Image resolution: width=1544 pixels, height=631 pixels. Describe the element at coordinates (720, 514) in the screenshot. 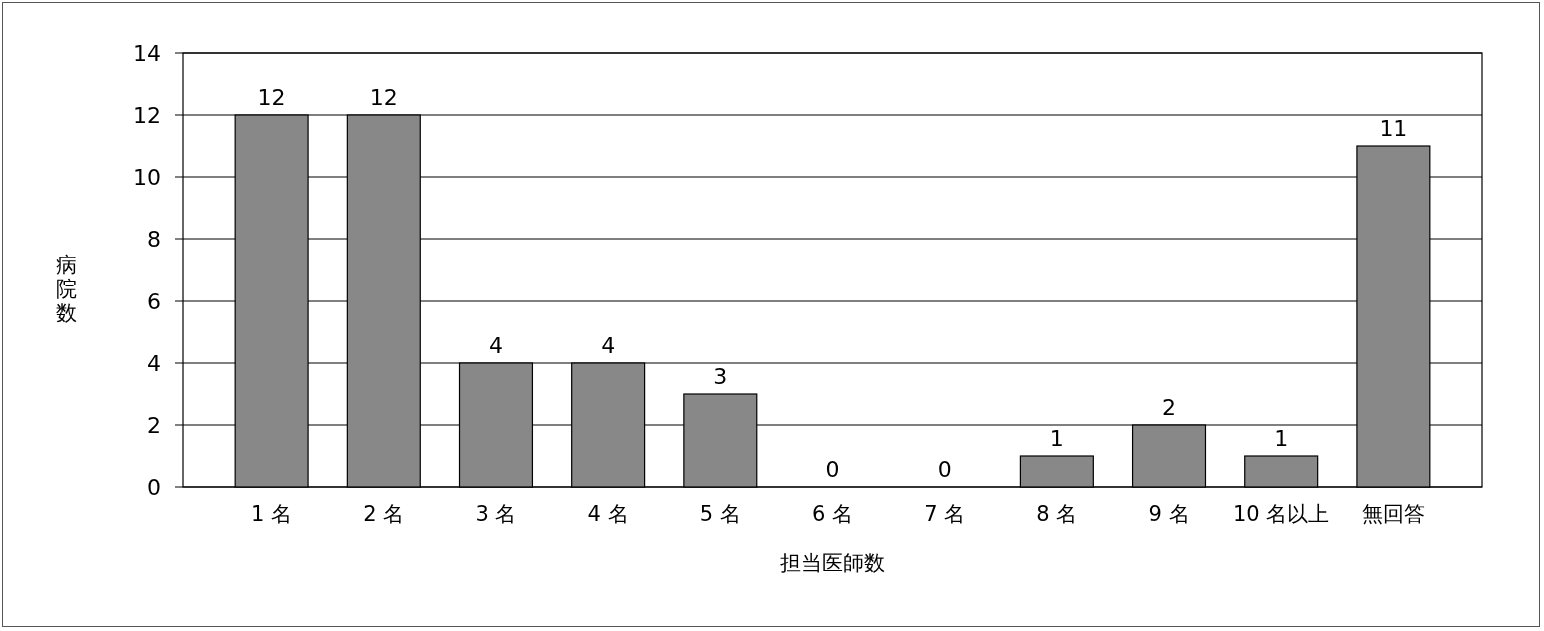

I see `x-tick-label: 5 名` at that location.